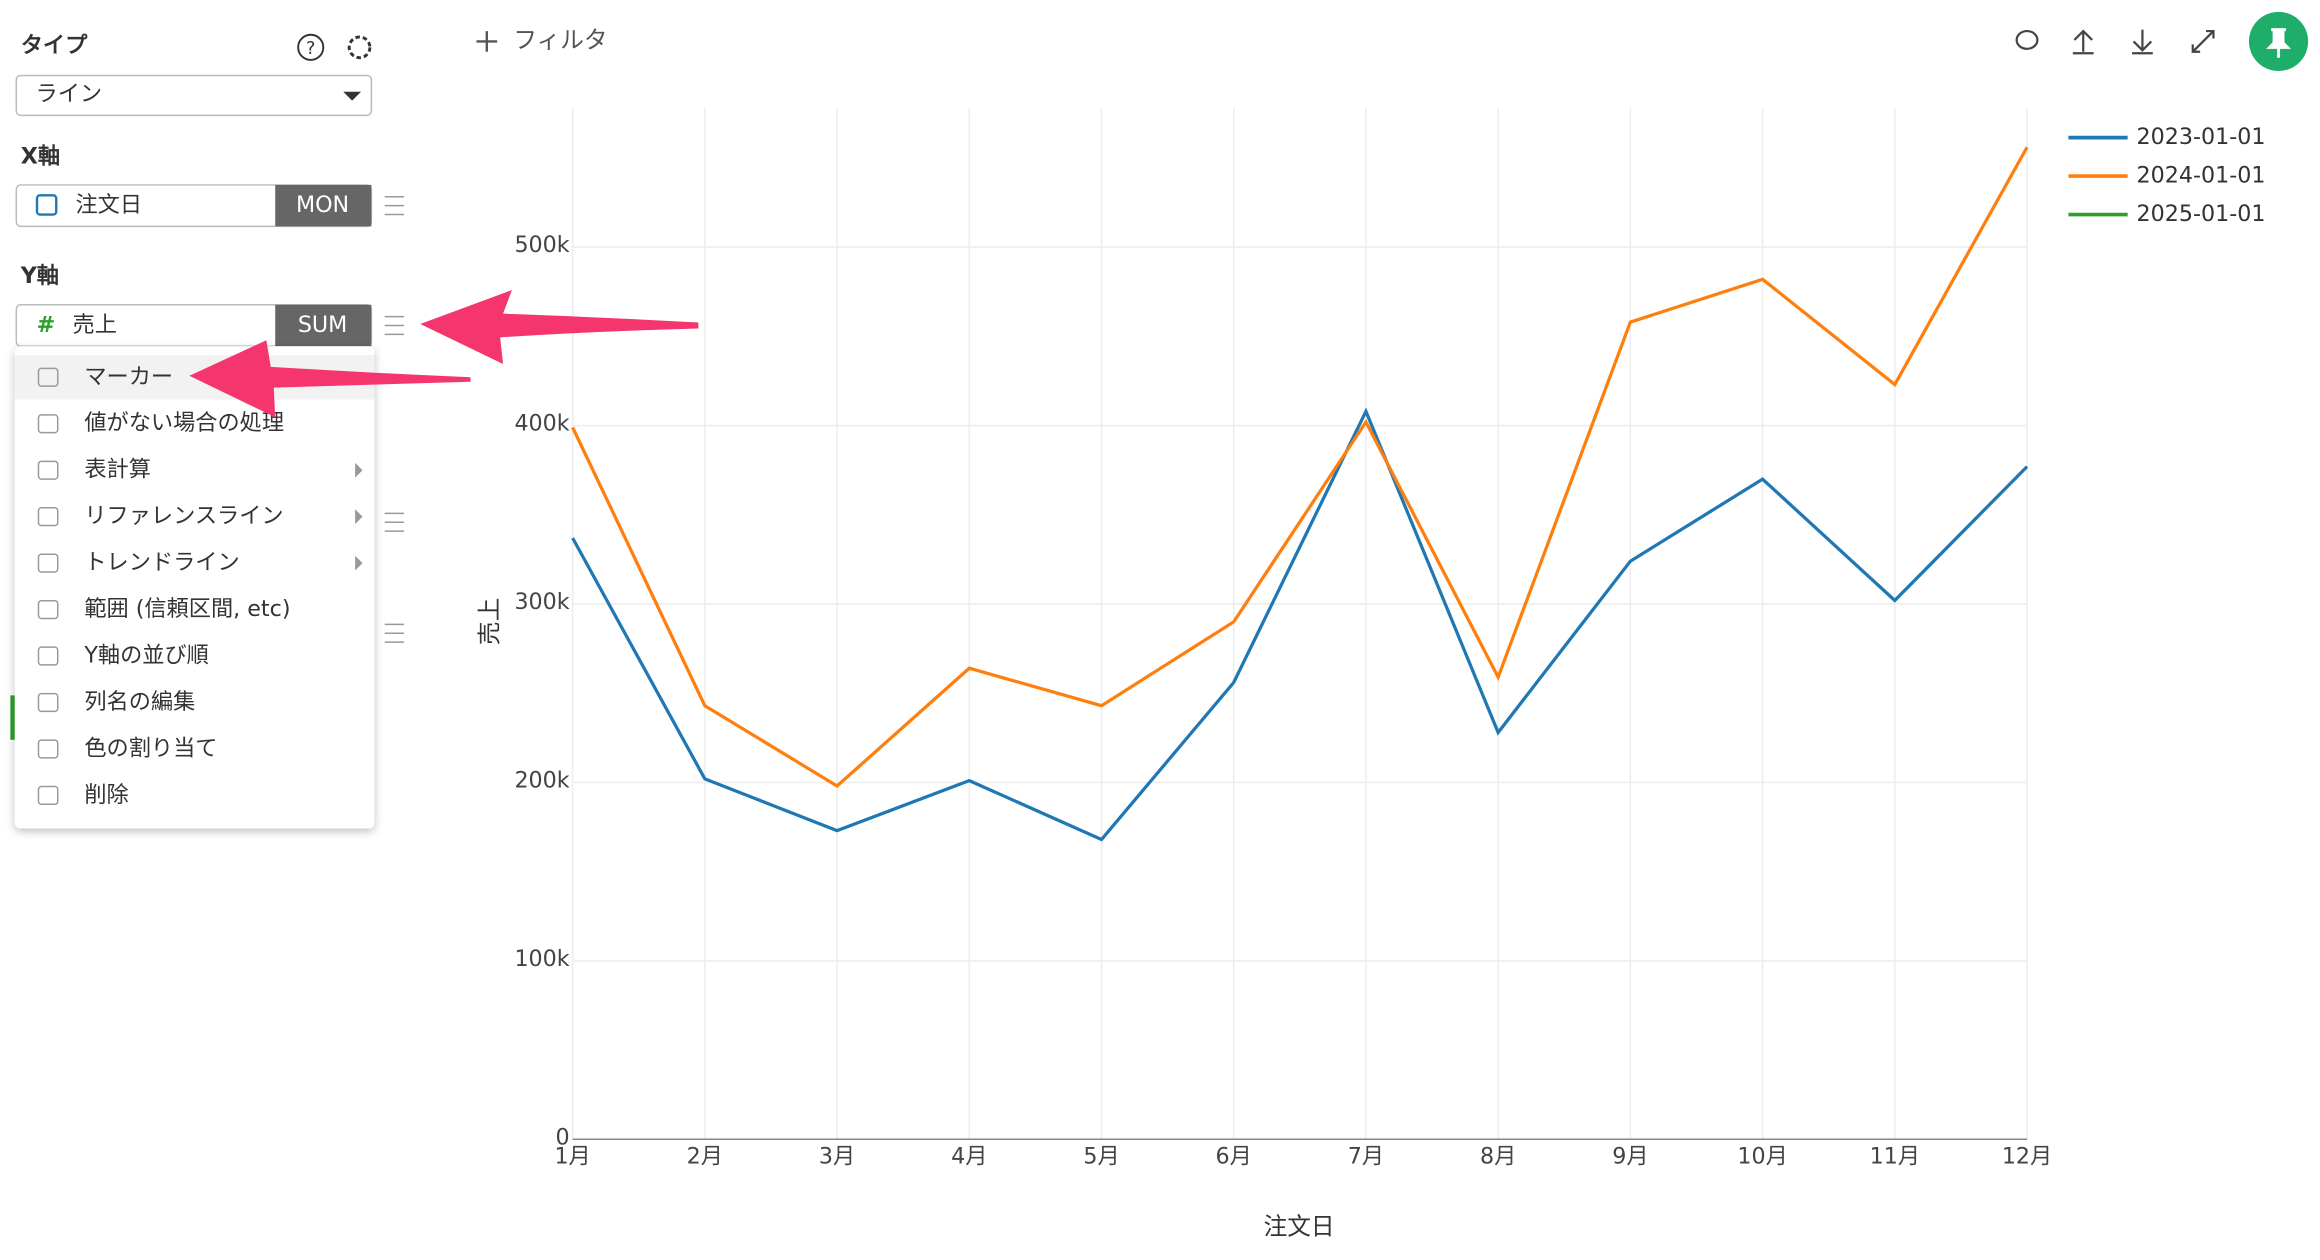 This screenshot has height=1260, width=2320. I want to click on y-agg-button, so click(323, 325).